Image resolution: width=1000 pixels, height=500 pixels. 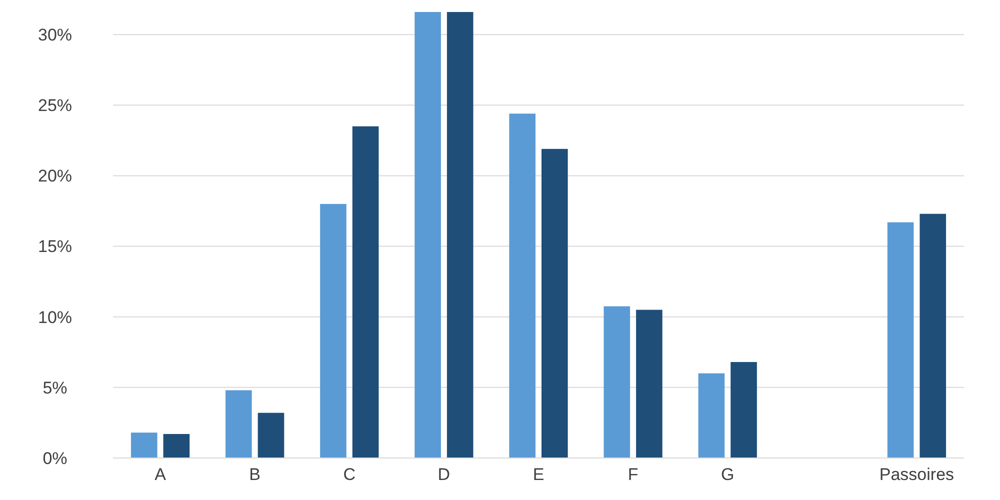 I want to click on x-tick-label: B, so click(x=255, y=474).